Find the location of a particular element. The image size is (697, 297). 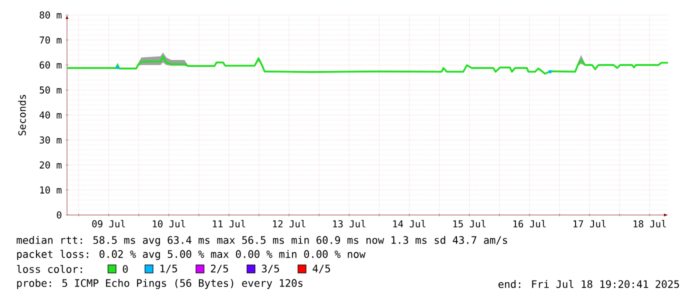

legend-title: loss color: is located at coordinates (49, 268).